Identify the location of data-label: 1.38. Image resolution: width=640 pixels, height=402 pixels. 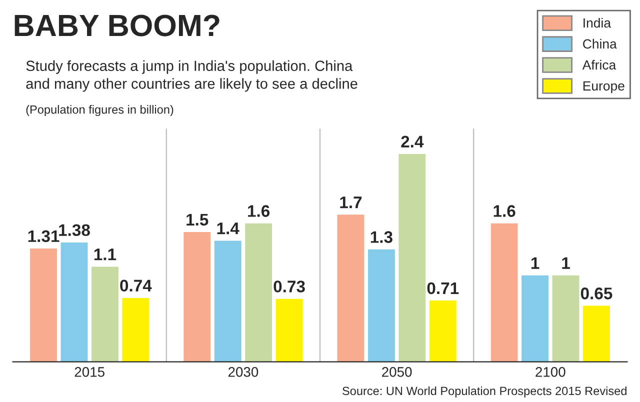
(74, 230).